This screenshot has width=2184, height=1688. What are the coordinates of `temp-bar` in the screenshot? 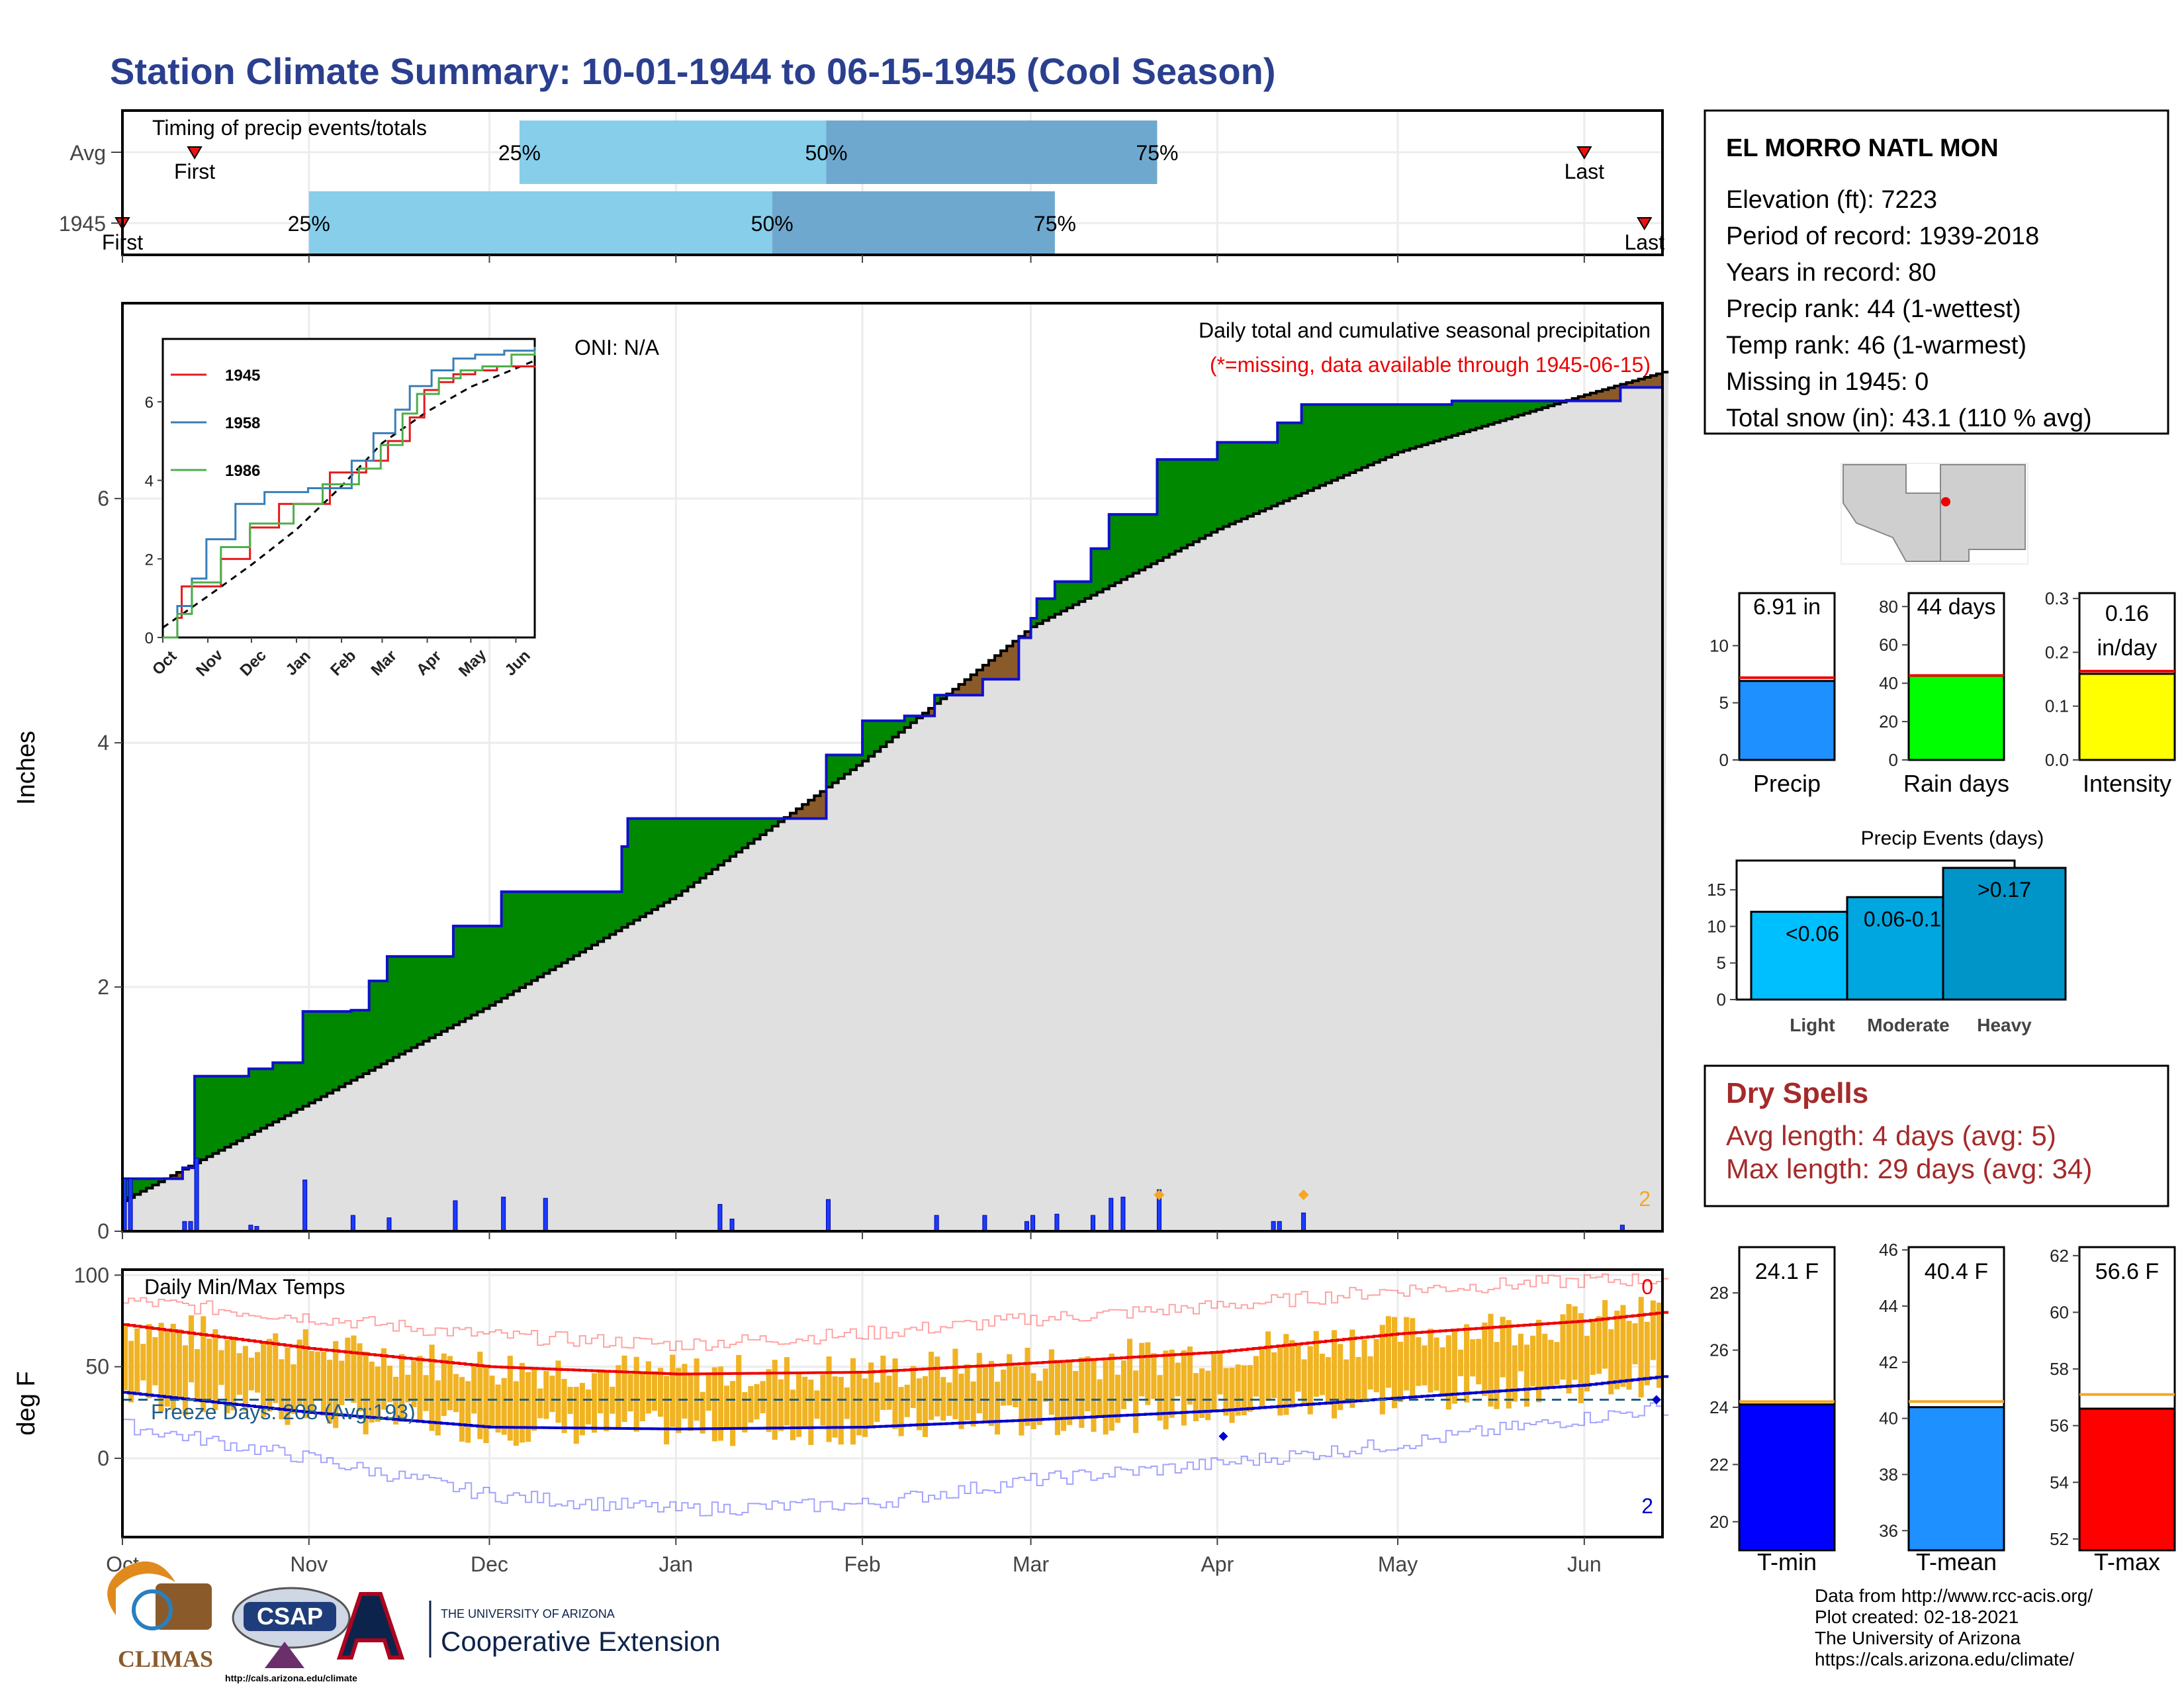 It's located at (2127, 1479).